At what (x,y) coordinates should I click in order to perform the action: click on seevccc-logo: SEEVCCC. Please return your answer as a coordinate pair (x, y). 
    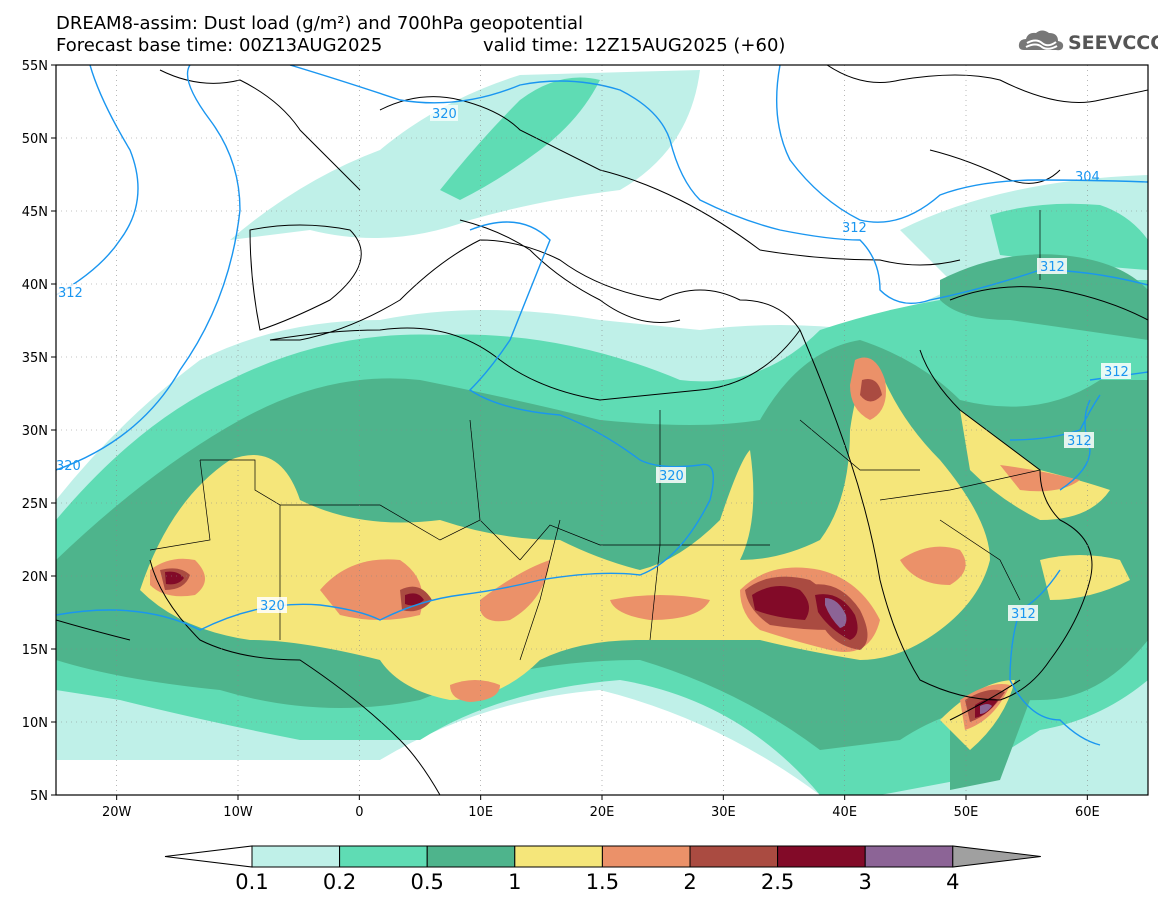
    Looking at the image, I should click on (1091, 41).